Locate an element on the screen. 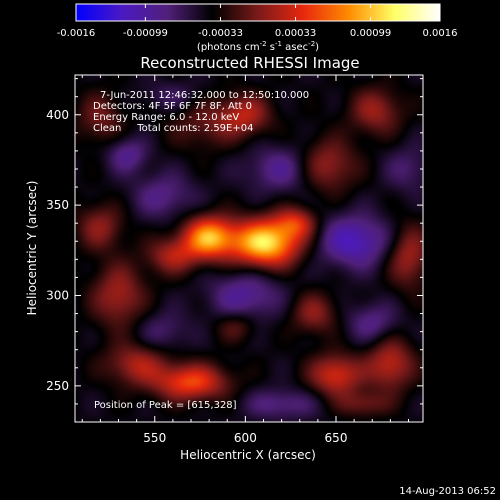  x-tick-label: 600 is located at coordinates (245, 438).